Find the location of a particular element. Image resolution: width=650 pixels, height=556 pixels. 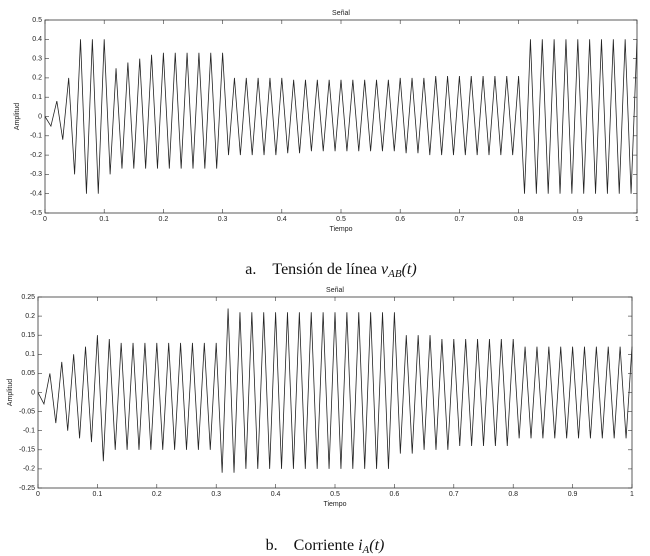

caption-text: Corriente is located at coordinates (324, 545).